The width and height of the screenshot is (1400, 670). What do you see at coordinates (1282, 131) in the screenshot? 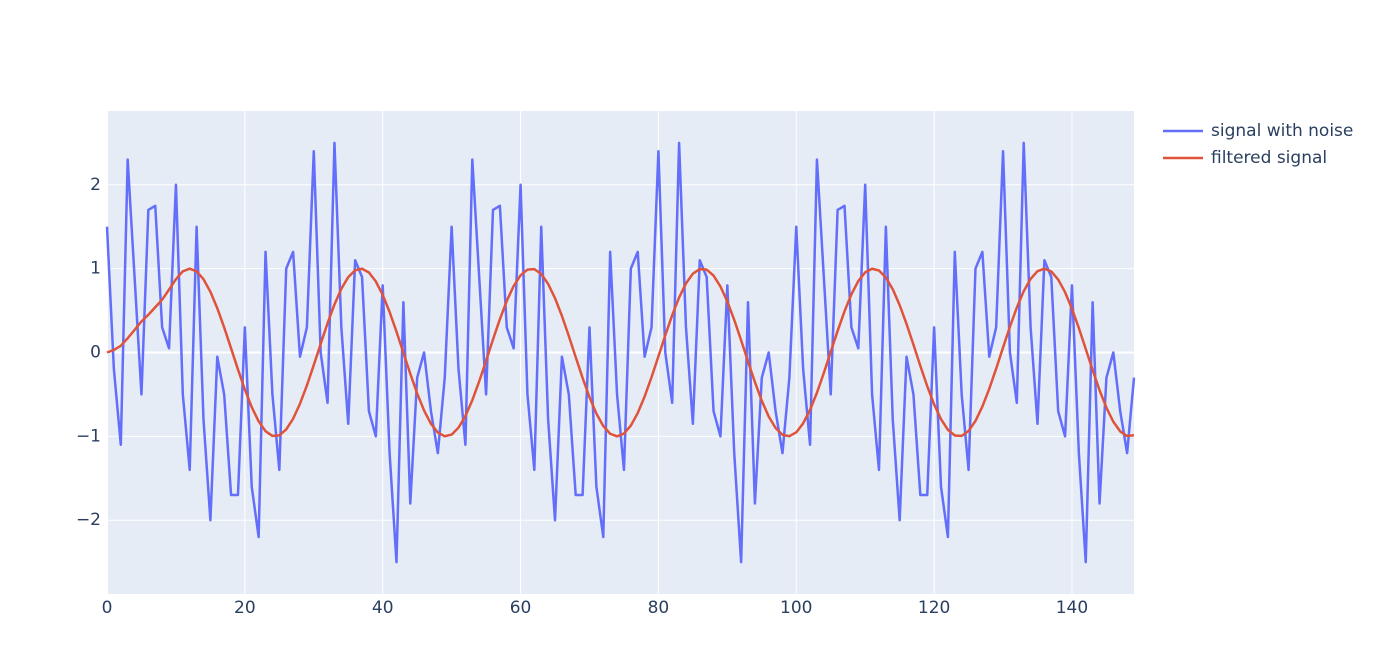
I see `legend-label: signal with noise` at bounding box center [1282, 131].